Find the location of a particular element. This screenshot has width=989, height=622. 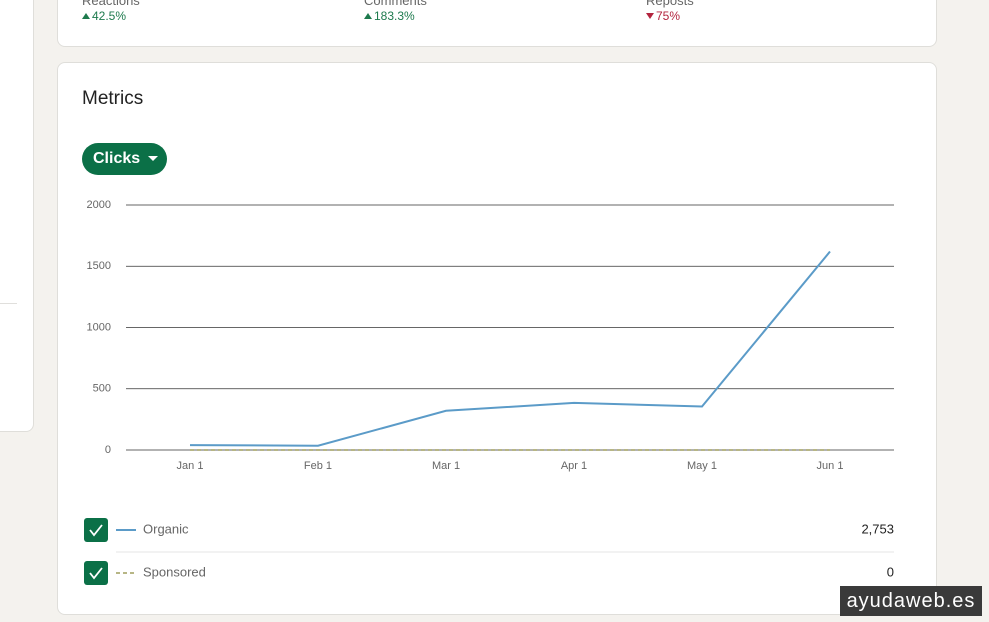

x-tick-label: Jun 1 is located at coordinates (830, 466).